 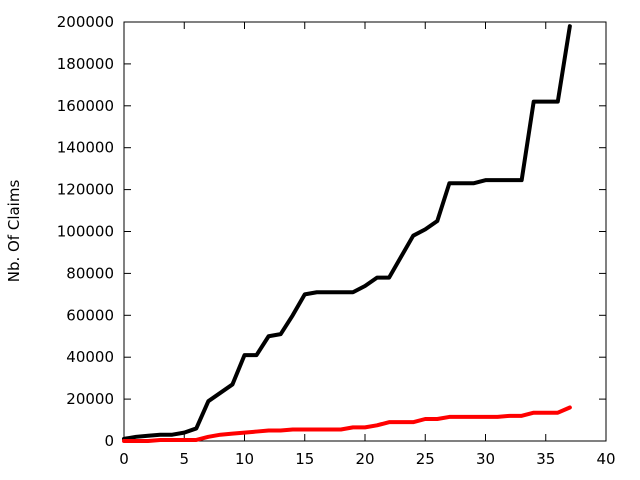 I want to click on x-tick-label: 25, so click(x=425, y=459).